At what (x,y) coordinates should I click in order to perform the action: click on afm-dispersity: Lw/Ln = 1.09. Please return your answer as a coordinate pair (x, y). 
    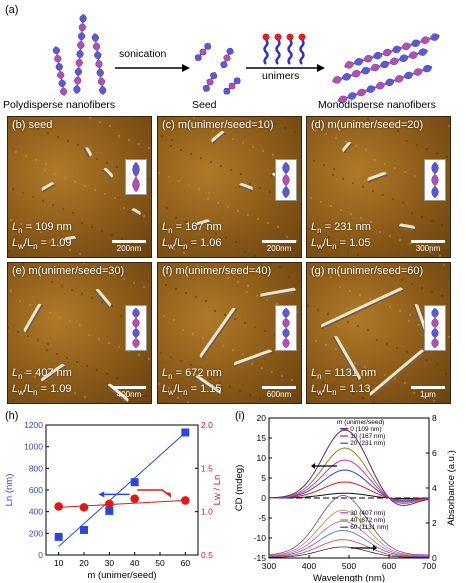
    Looking at the image, I should click on (42, 244).